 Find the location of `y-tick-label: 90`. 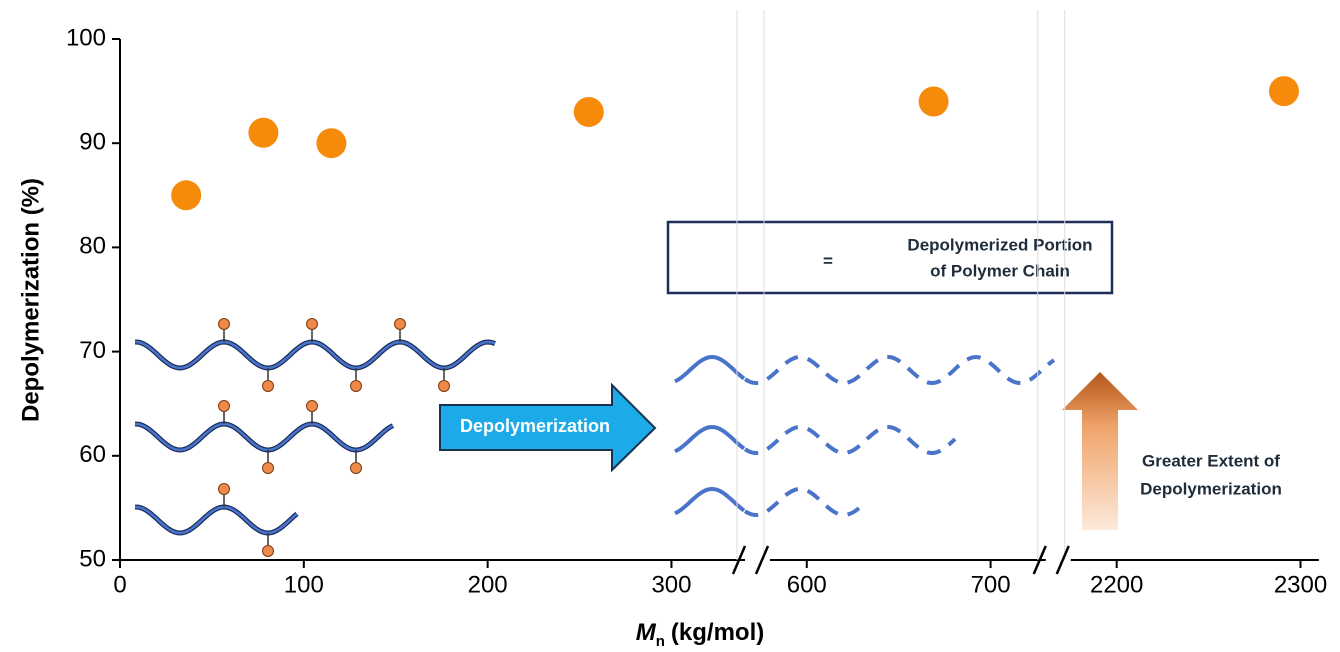

y-tick-label: 90 is located at coordinates (92, 142).